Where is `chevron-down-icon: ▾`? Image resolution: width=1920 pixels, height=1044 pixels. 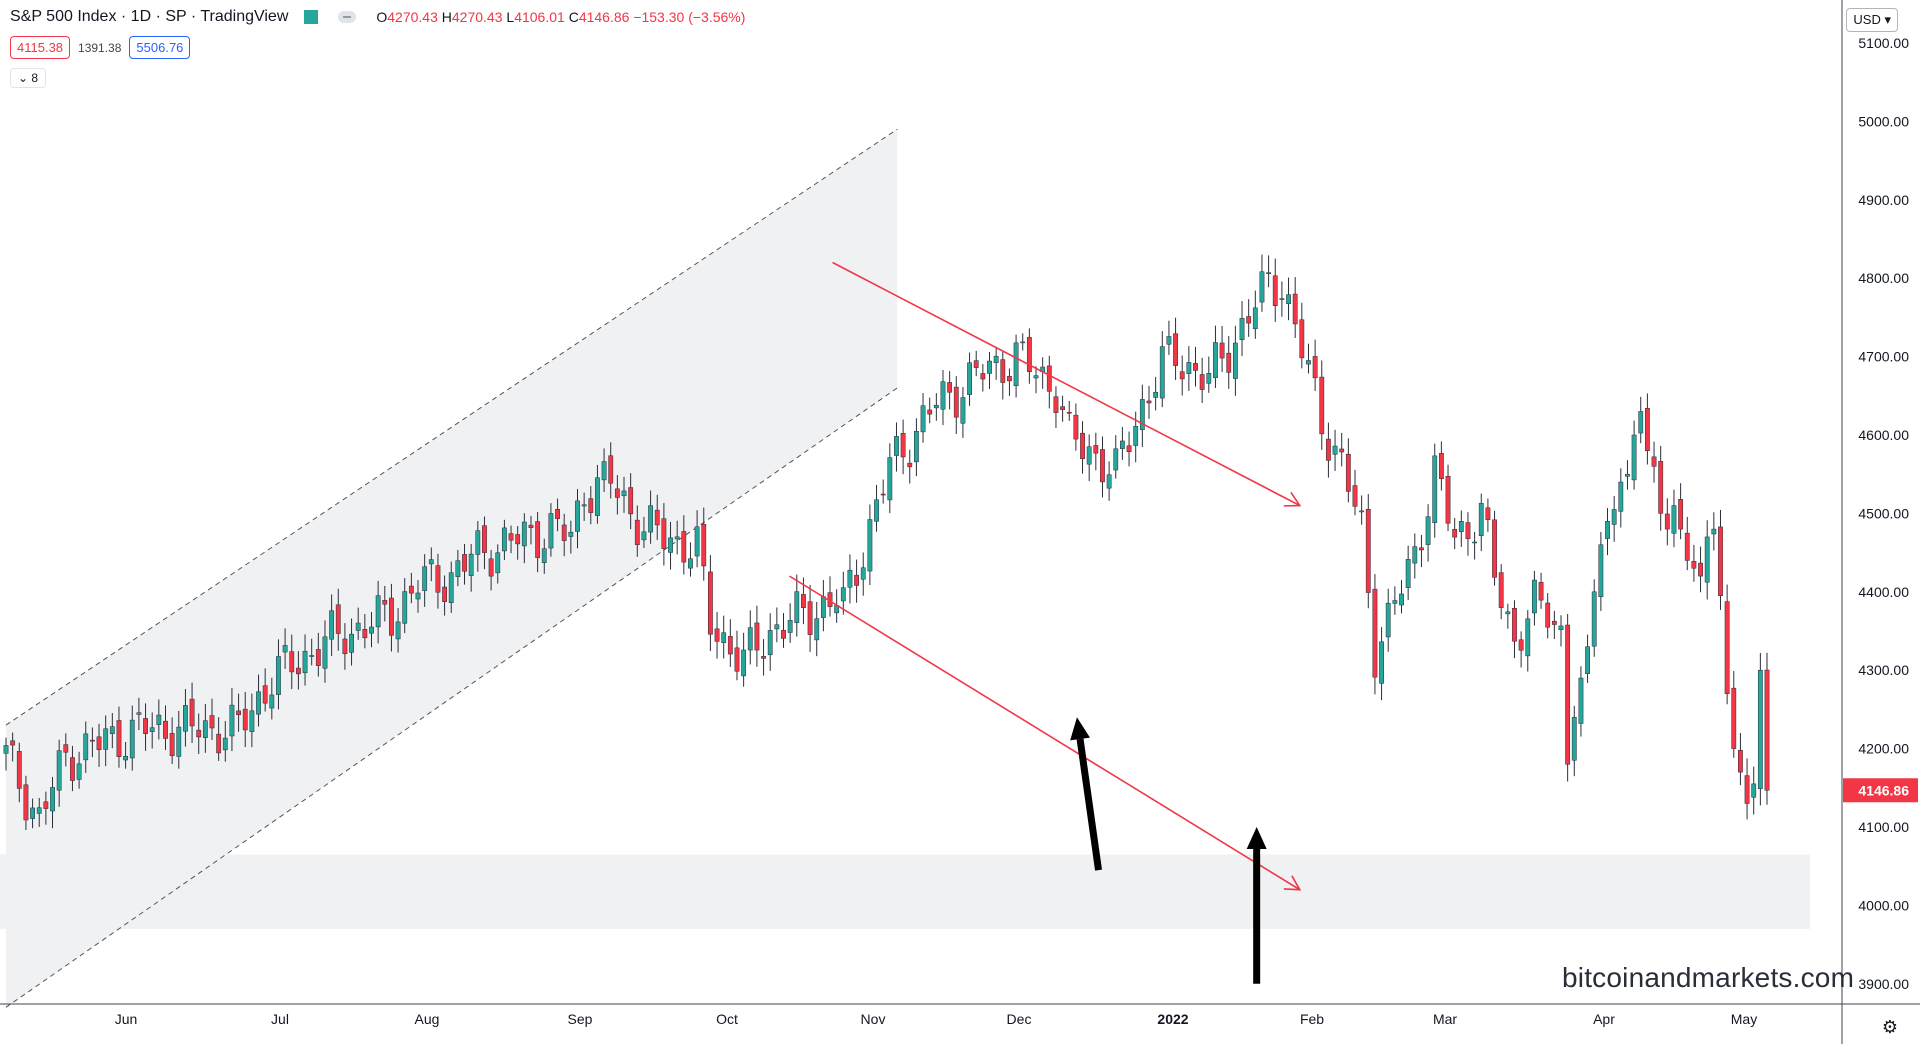 chevron-down-icon: ▾ is located at coordinates (1887, 19).